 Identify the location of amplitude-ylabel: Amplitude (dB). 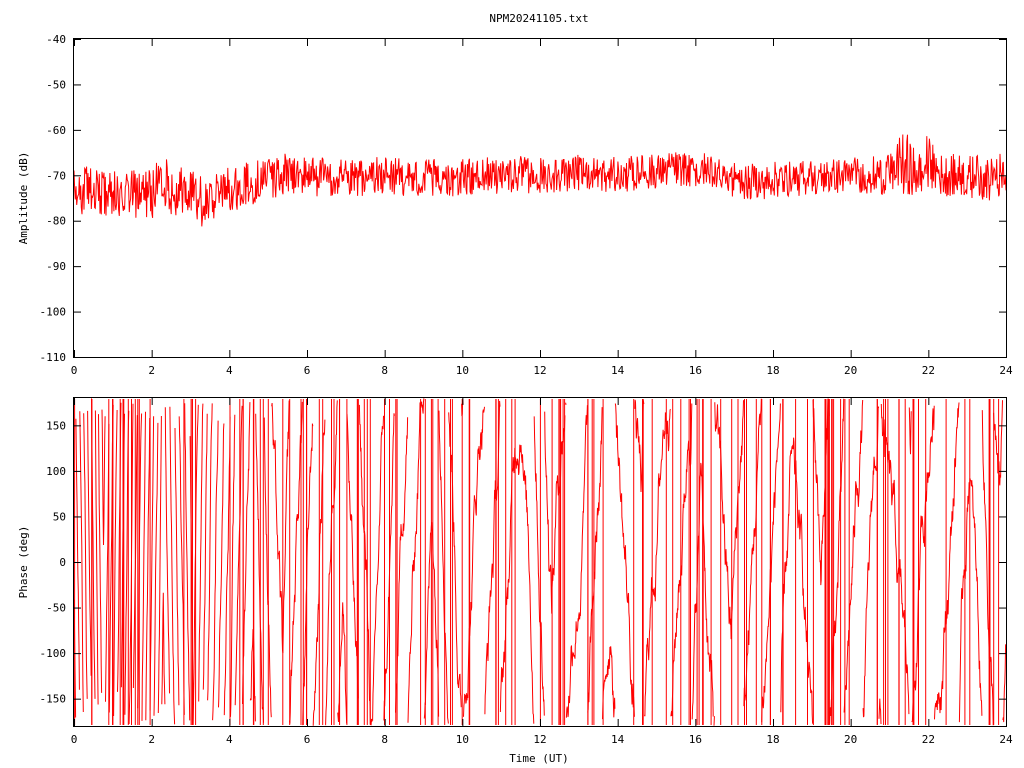
(23, 198).